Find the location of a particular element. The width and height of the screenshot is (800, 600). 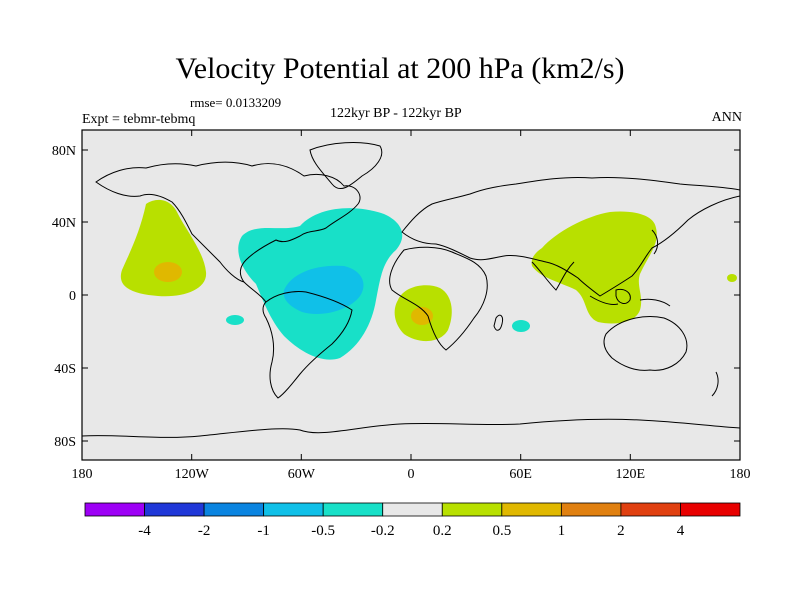

lon-tick-60W: 60W is located at coordinates (302, 306).